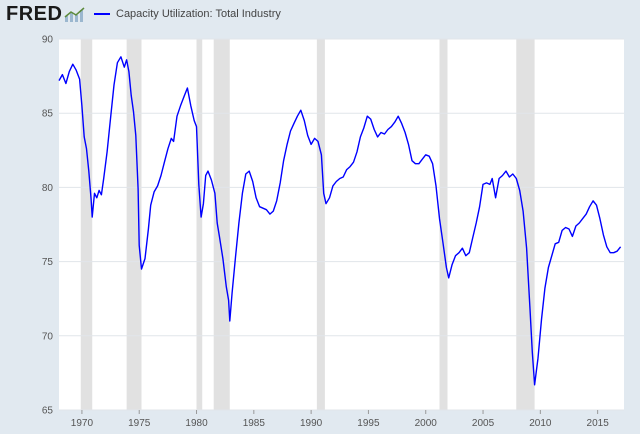 This screenshot has width=640, height=434. Describe the element at coordinates (48, 262) in the screenshot. I see `y-tick-label: 75` at that location.